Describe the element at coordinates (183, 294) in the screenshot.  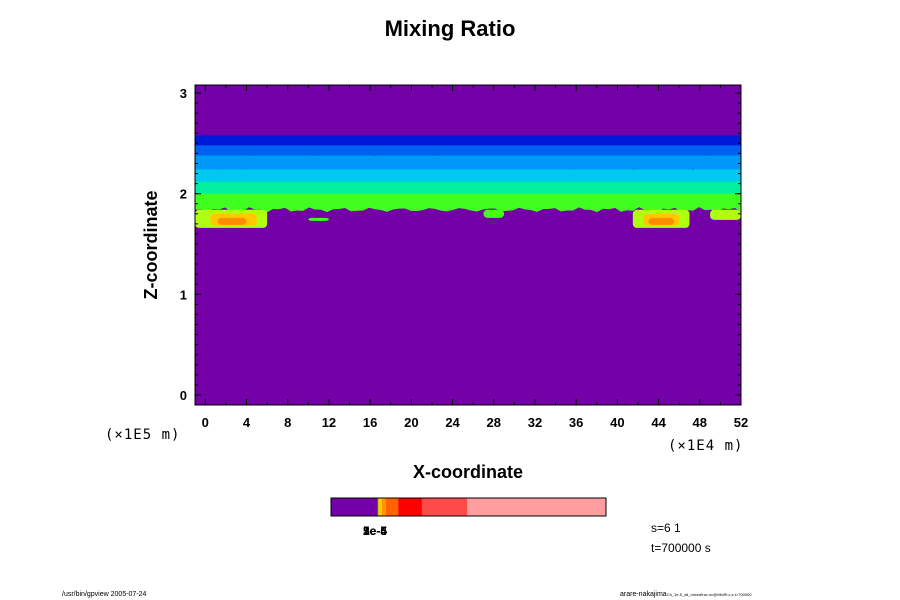
I see `y-tick-label: 1` at that location.